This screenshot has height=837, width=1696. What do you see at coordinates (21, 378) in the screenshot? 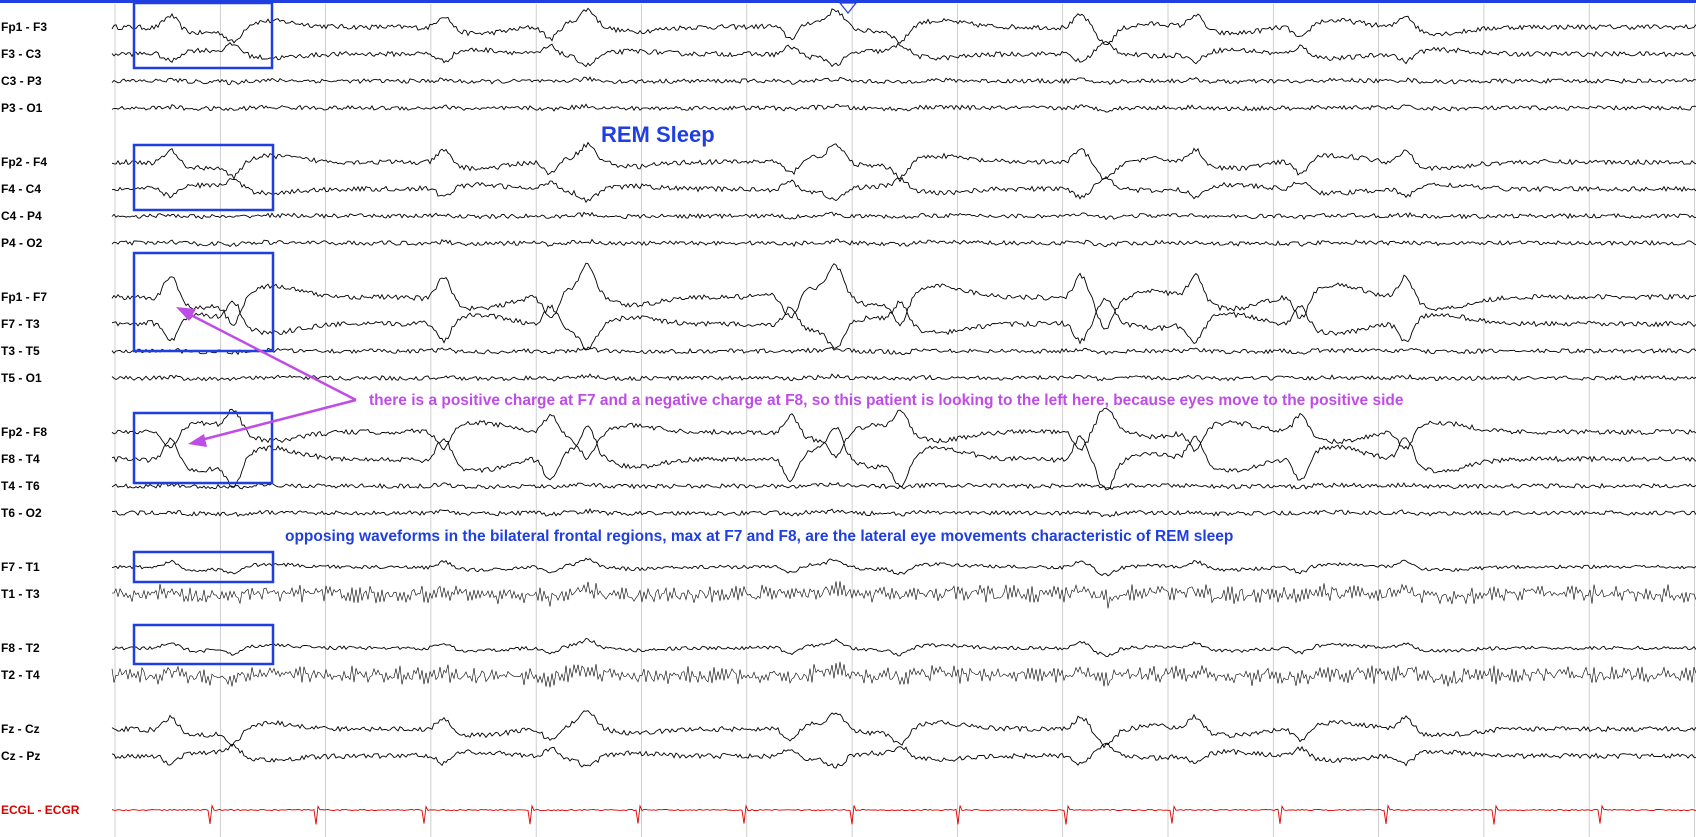
I see `channel-label: T5 - O1` at bounding box center [21, 378].